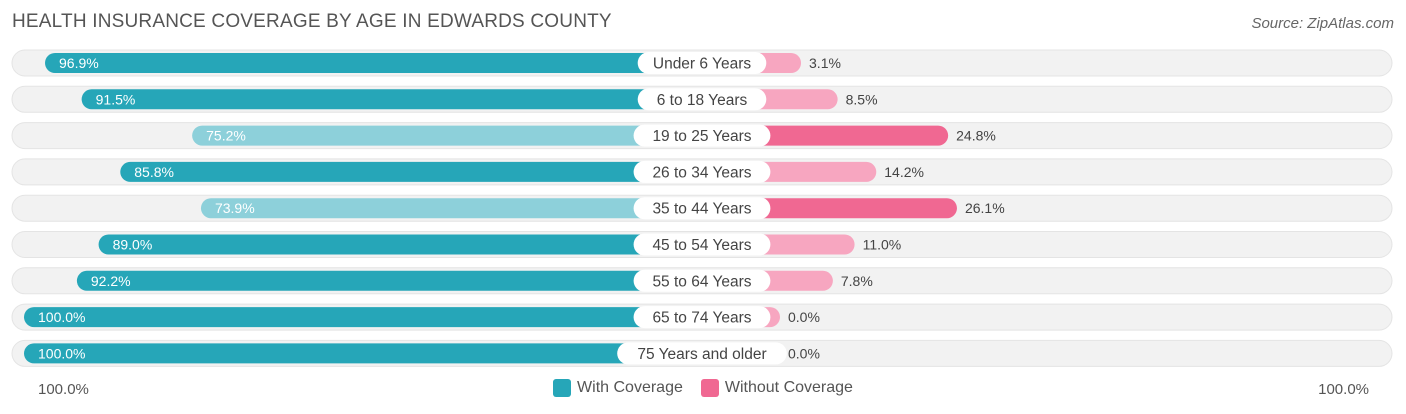 Image resolution: width=1406 pixels, height=414 pixels. Describe the element at coordinates (116, 99) in the screenshot. I see `value-label-with-coverage: 91.5%` at that location.